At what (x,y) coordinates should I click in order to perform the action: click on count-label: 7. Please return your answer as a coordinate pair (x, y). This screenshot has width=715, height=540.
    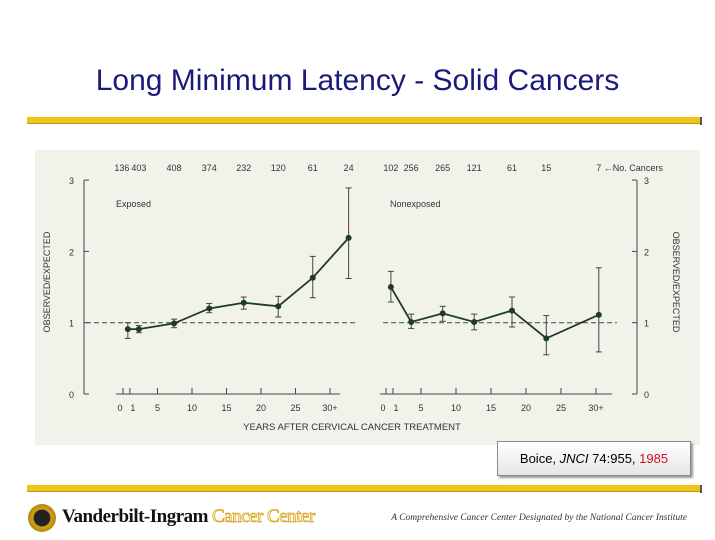
    Looking at the image, I should click on (598, 168).